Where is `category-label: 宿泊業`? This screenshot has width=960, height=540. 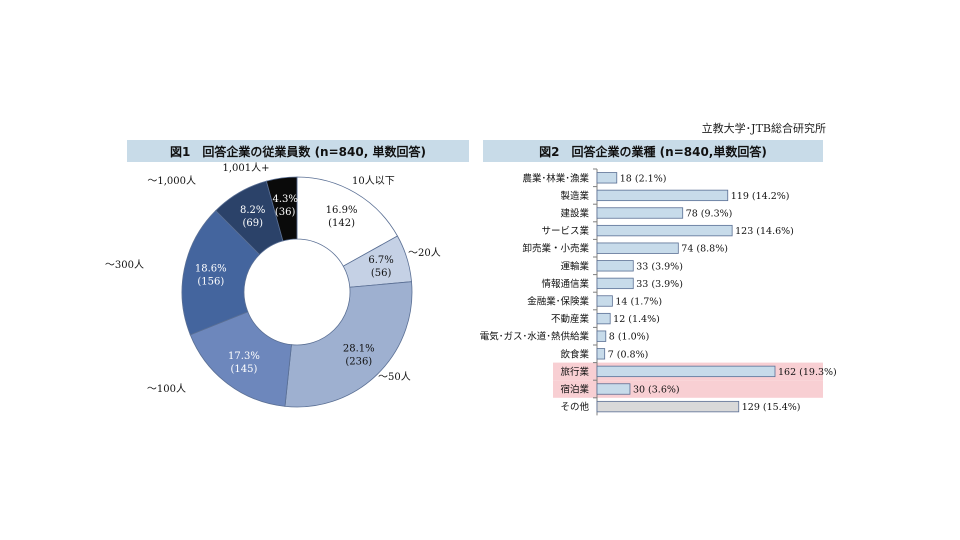 category-label: 宿泊業 is located at coordinates (574, 390).